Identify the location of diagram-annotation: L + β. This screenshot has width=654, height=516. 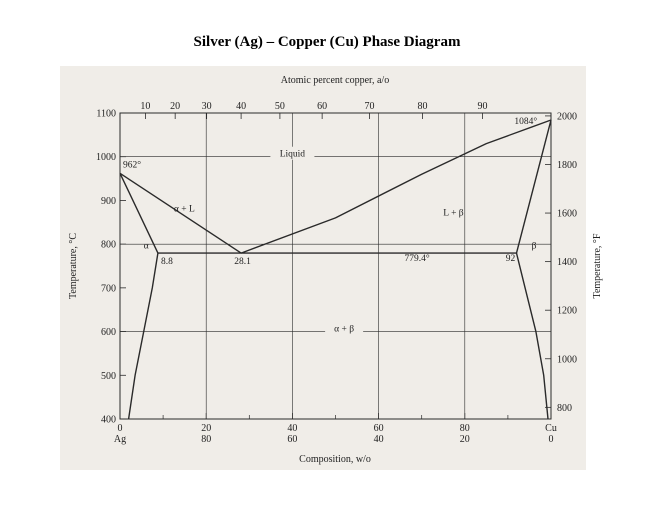
(453, 214).